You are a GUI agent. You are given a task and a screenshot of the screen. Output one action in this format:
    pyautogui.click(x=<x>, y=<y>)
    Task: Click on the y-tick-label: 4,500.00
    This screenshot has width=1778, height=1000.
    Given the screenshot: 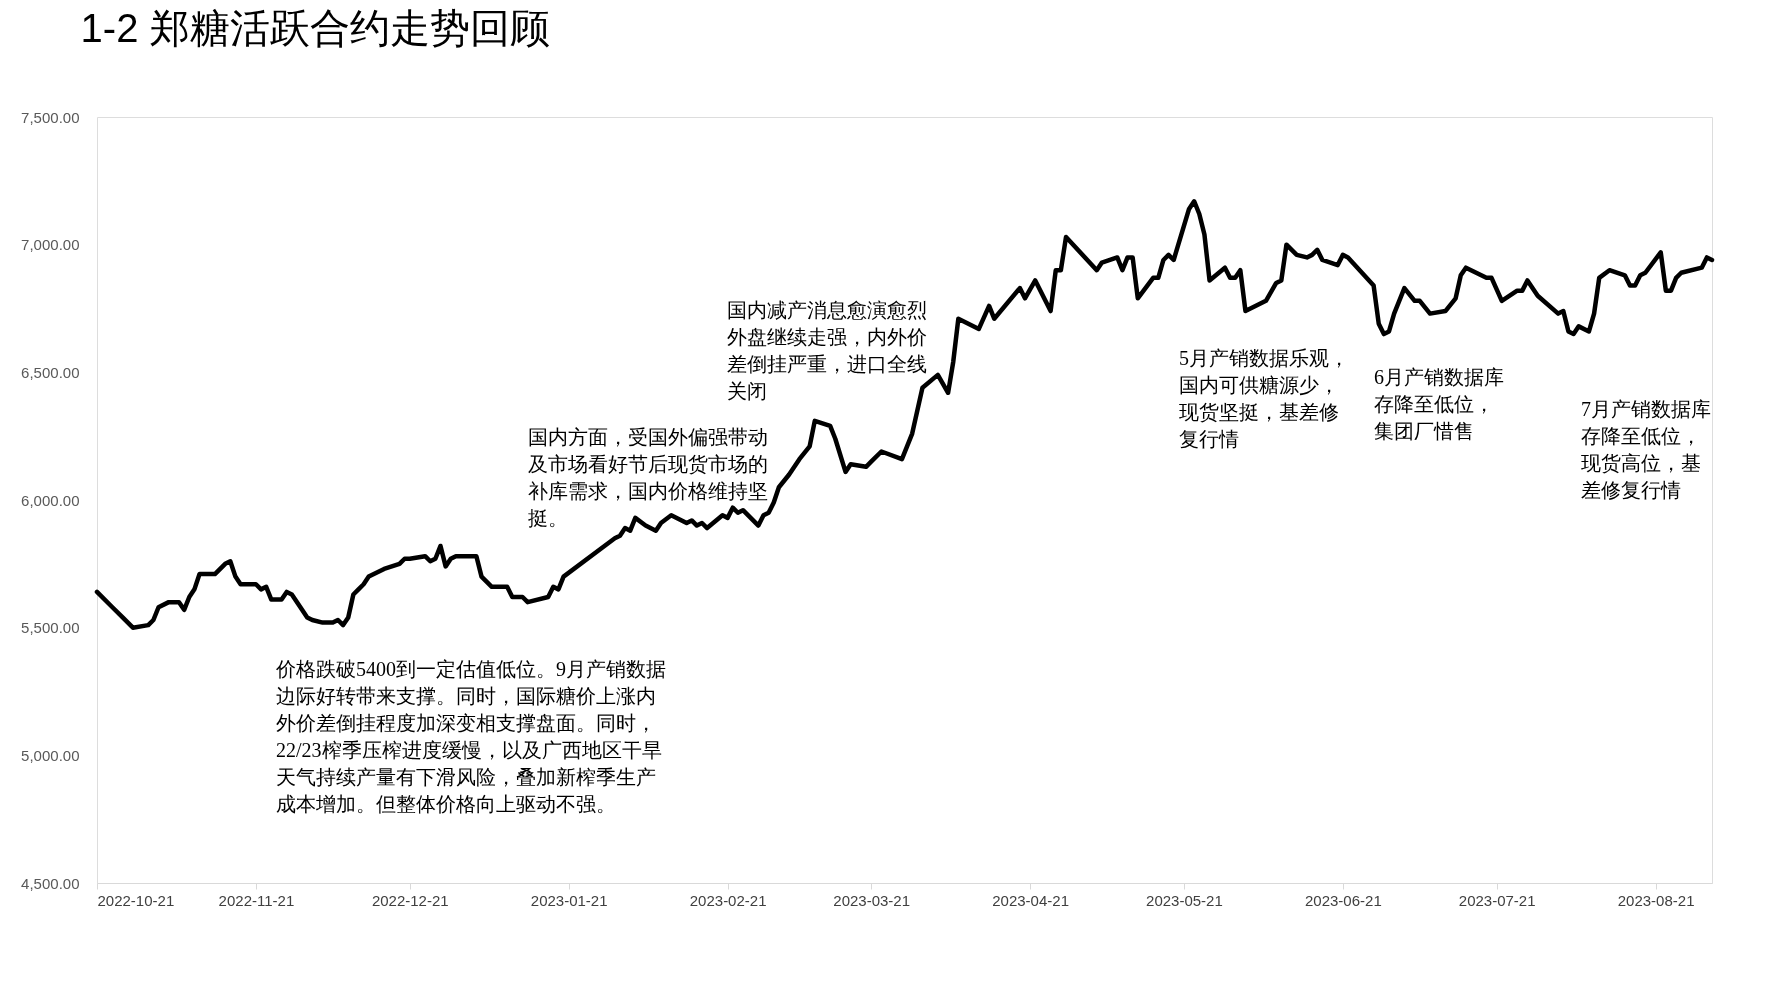 What is the action you would take?
    pyautogui.click(x=50, y=883)
    